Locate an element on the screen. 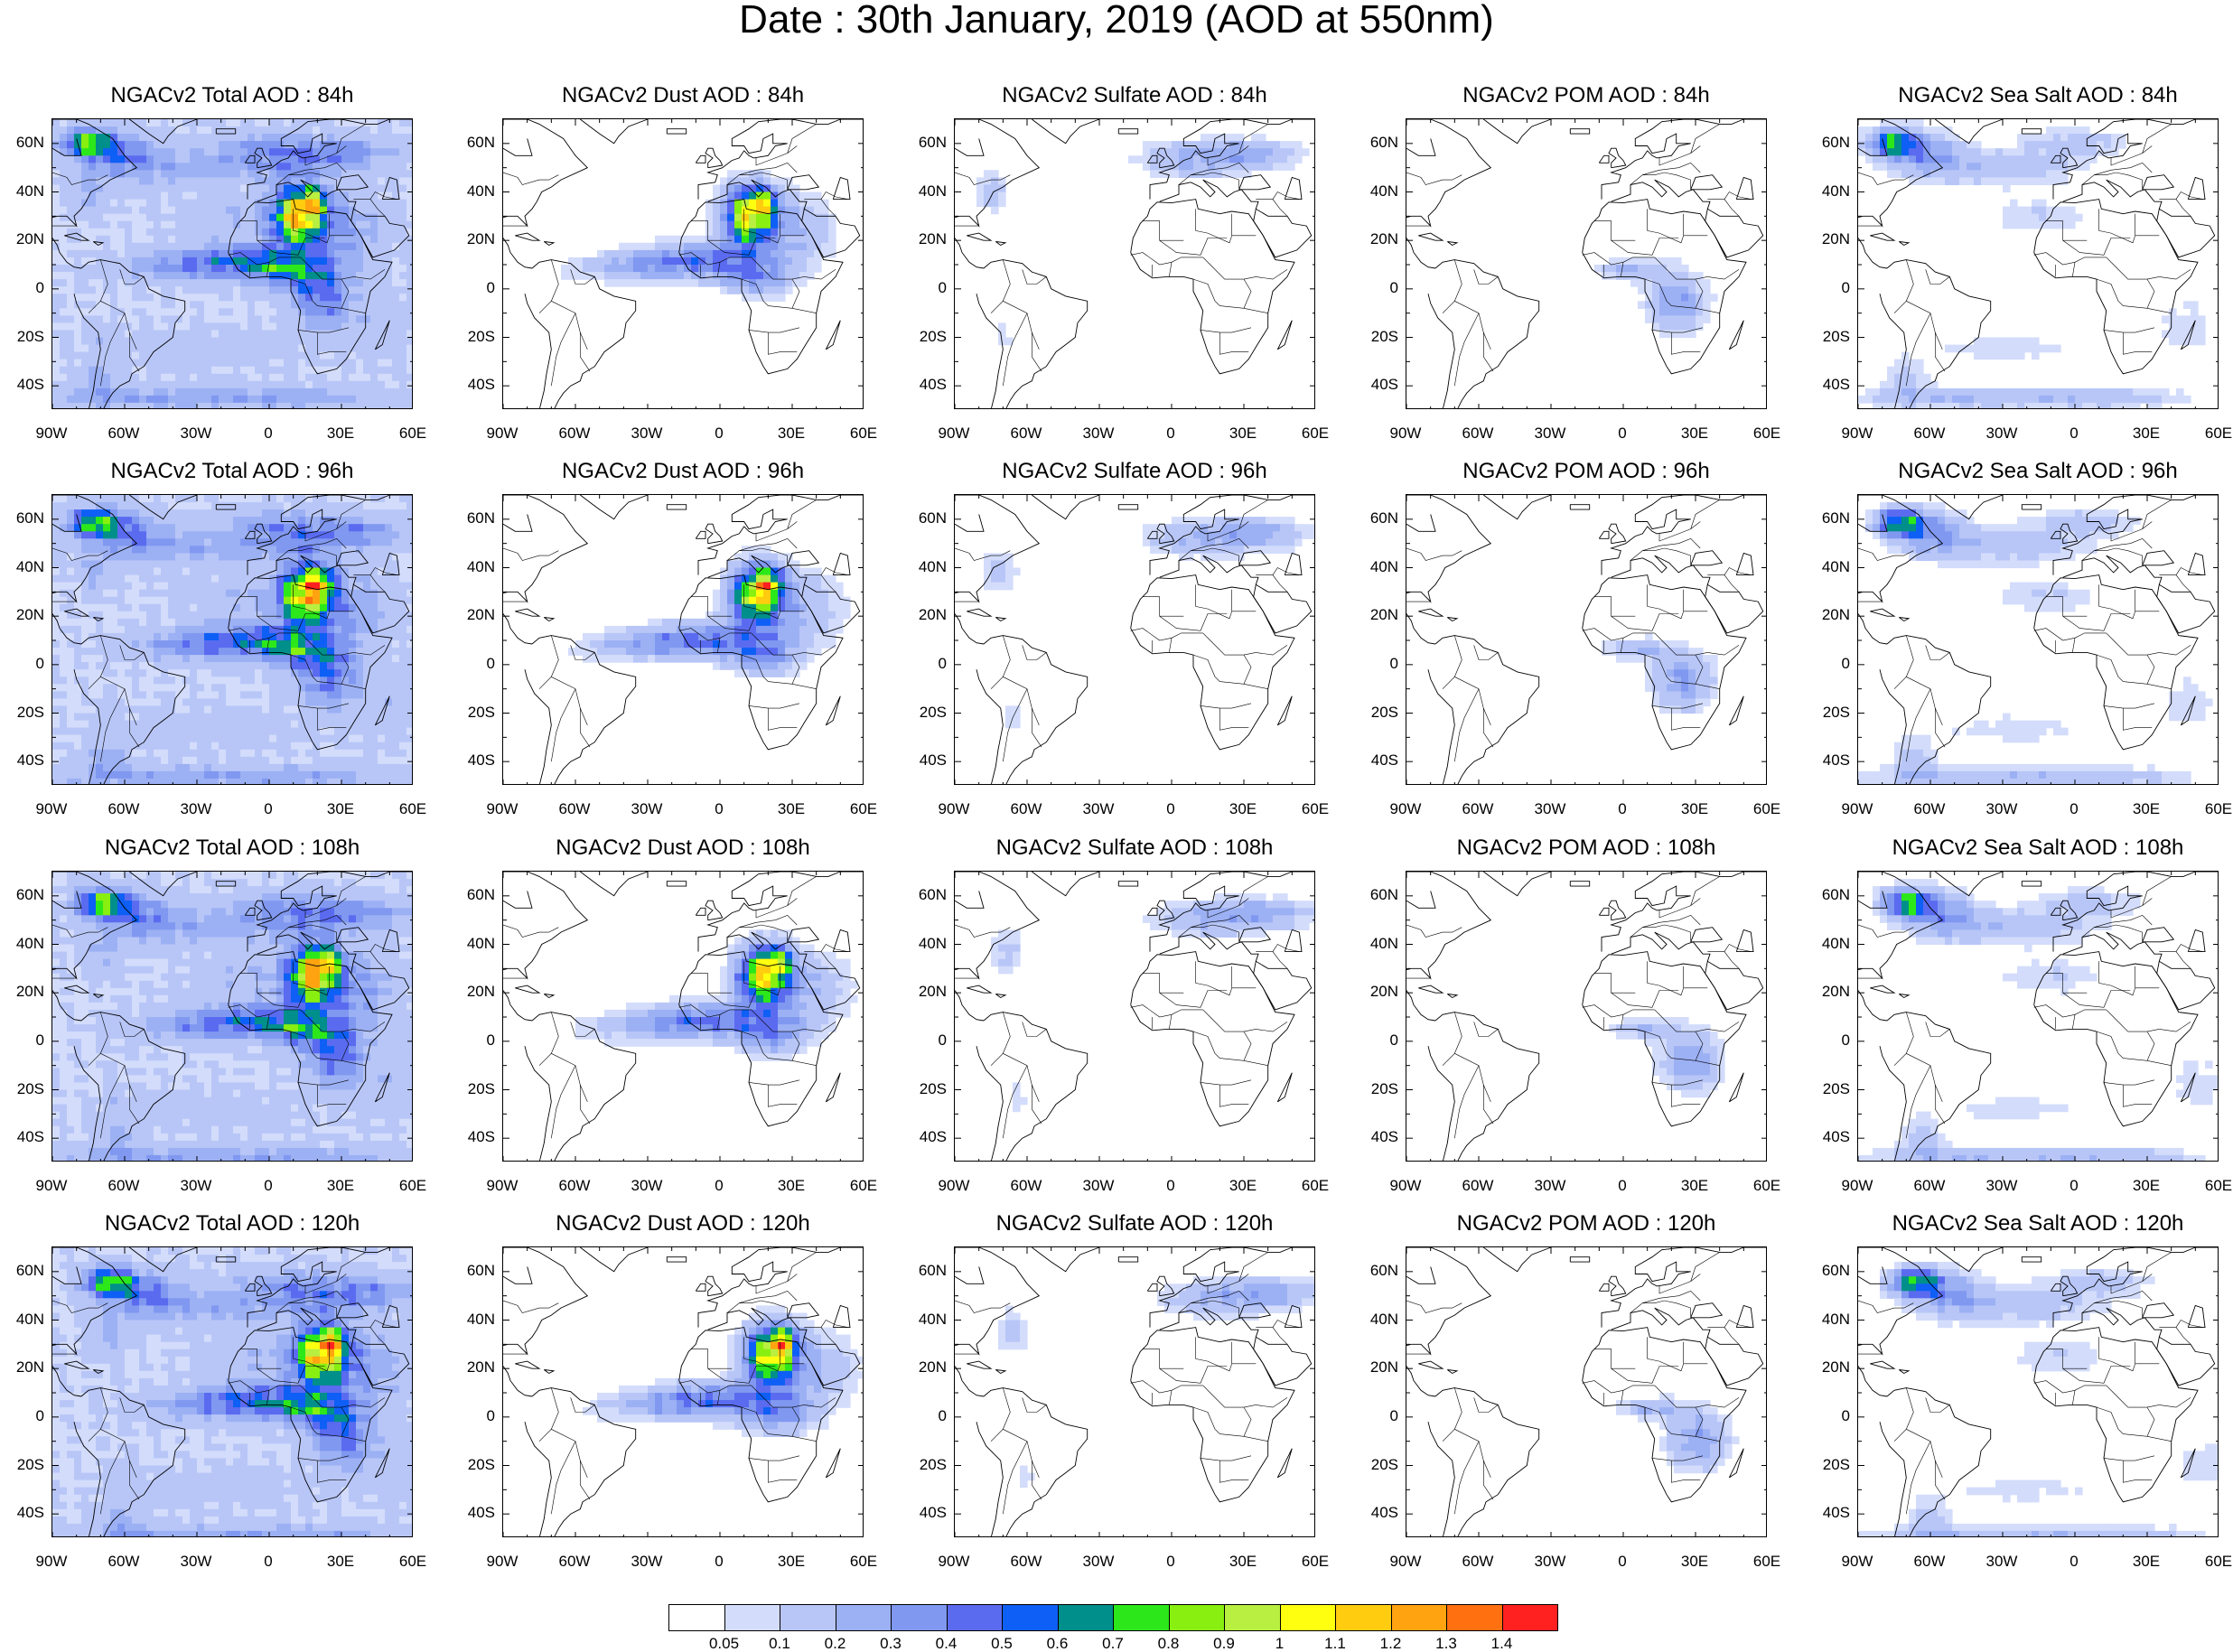 The width and height of the screenshot is (2233, 1652). coastlines is located at coordinates (1134, 263).